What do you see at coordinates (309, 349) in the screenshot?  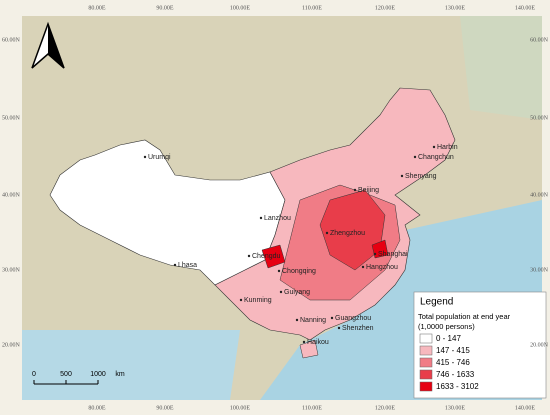 I see `hainan` at bounding box center [309, 349].